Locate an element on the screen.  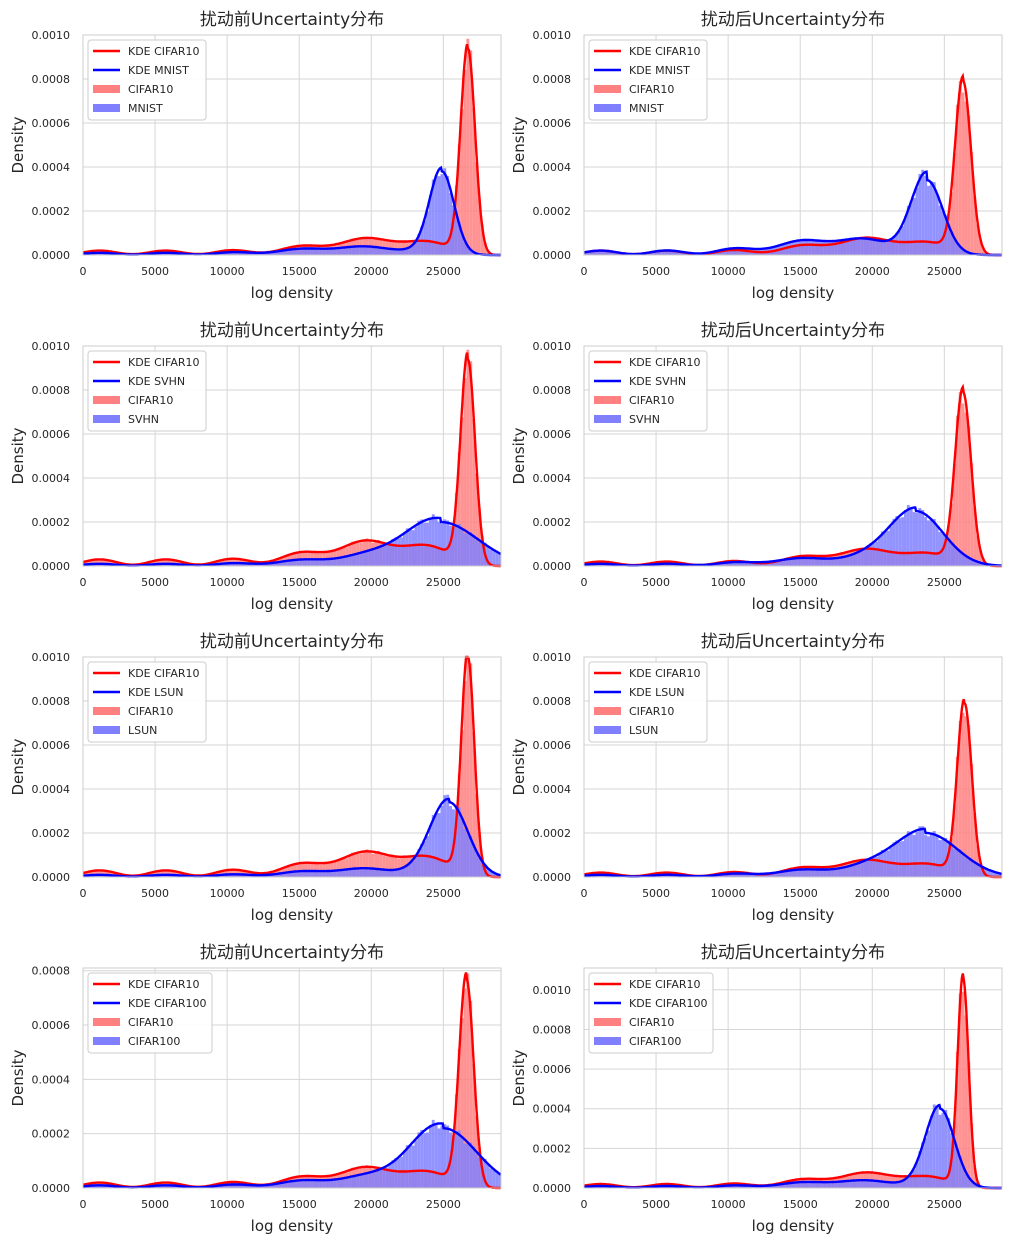
legend-label: KDE CIFAR100 is located at coordinates (167, 1003).